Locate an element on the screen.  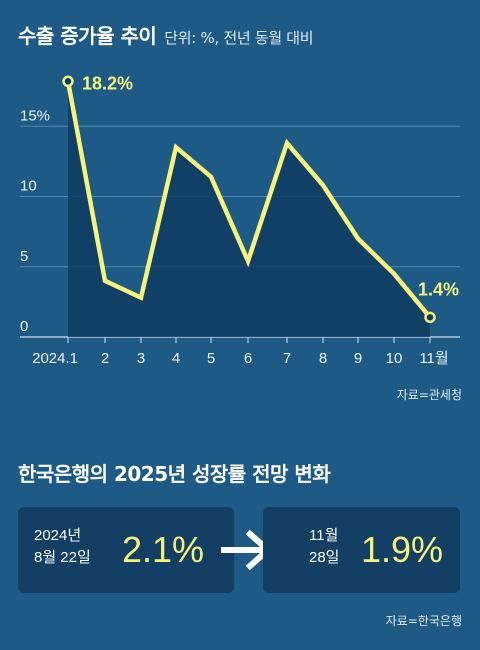
chart-title: 수출 증가율 추이 is located at coordinates (87, 36).